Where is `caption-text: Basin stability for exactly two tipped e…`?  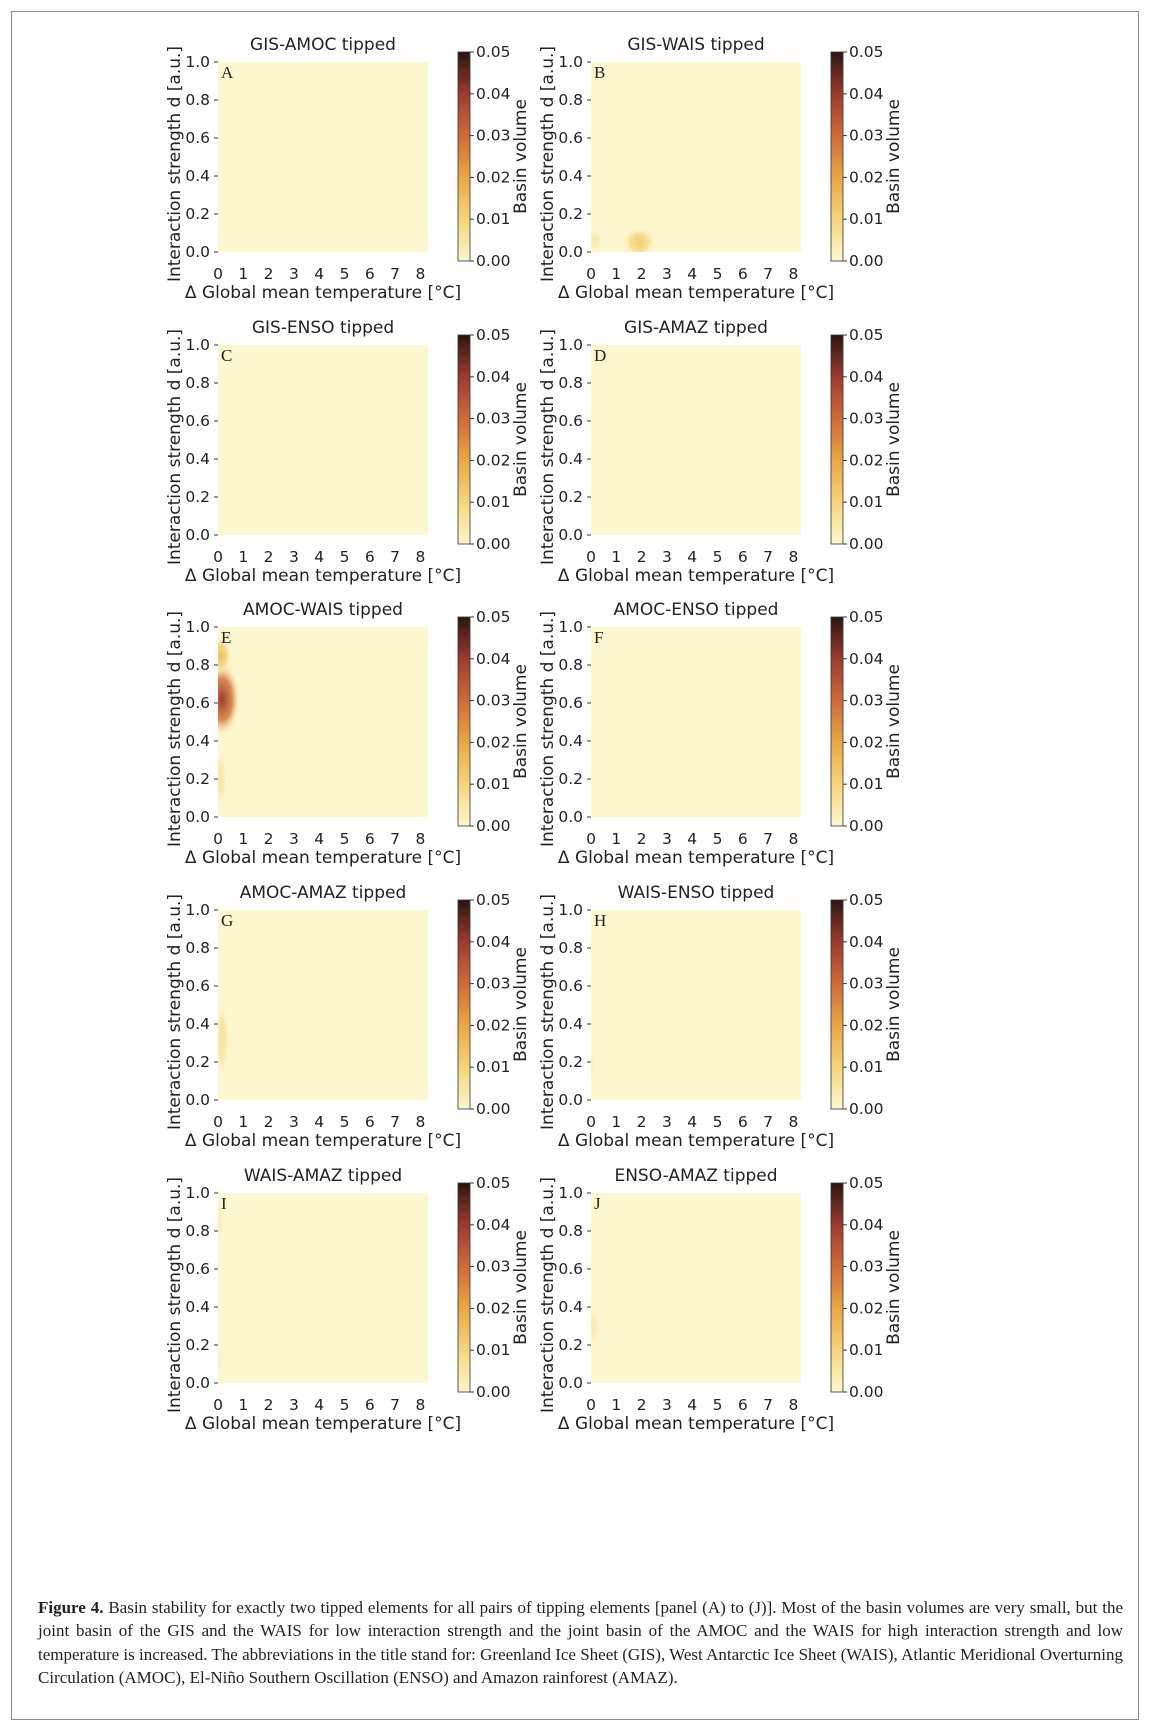
caption-text: Basin stability for exactly two tipped e… is located at coordinates (580, 1642).